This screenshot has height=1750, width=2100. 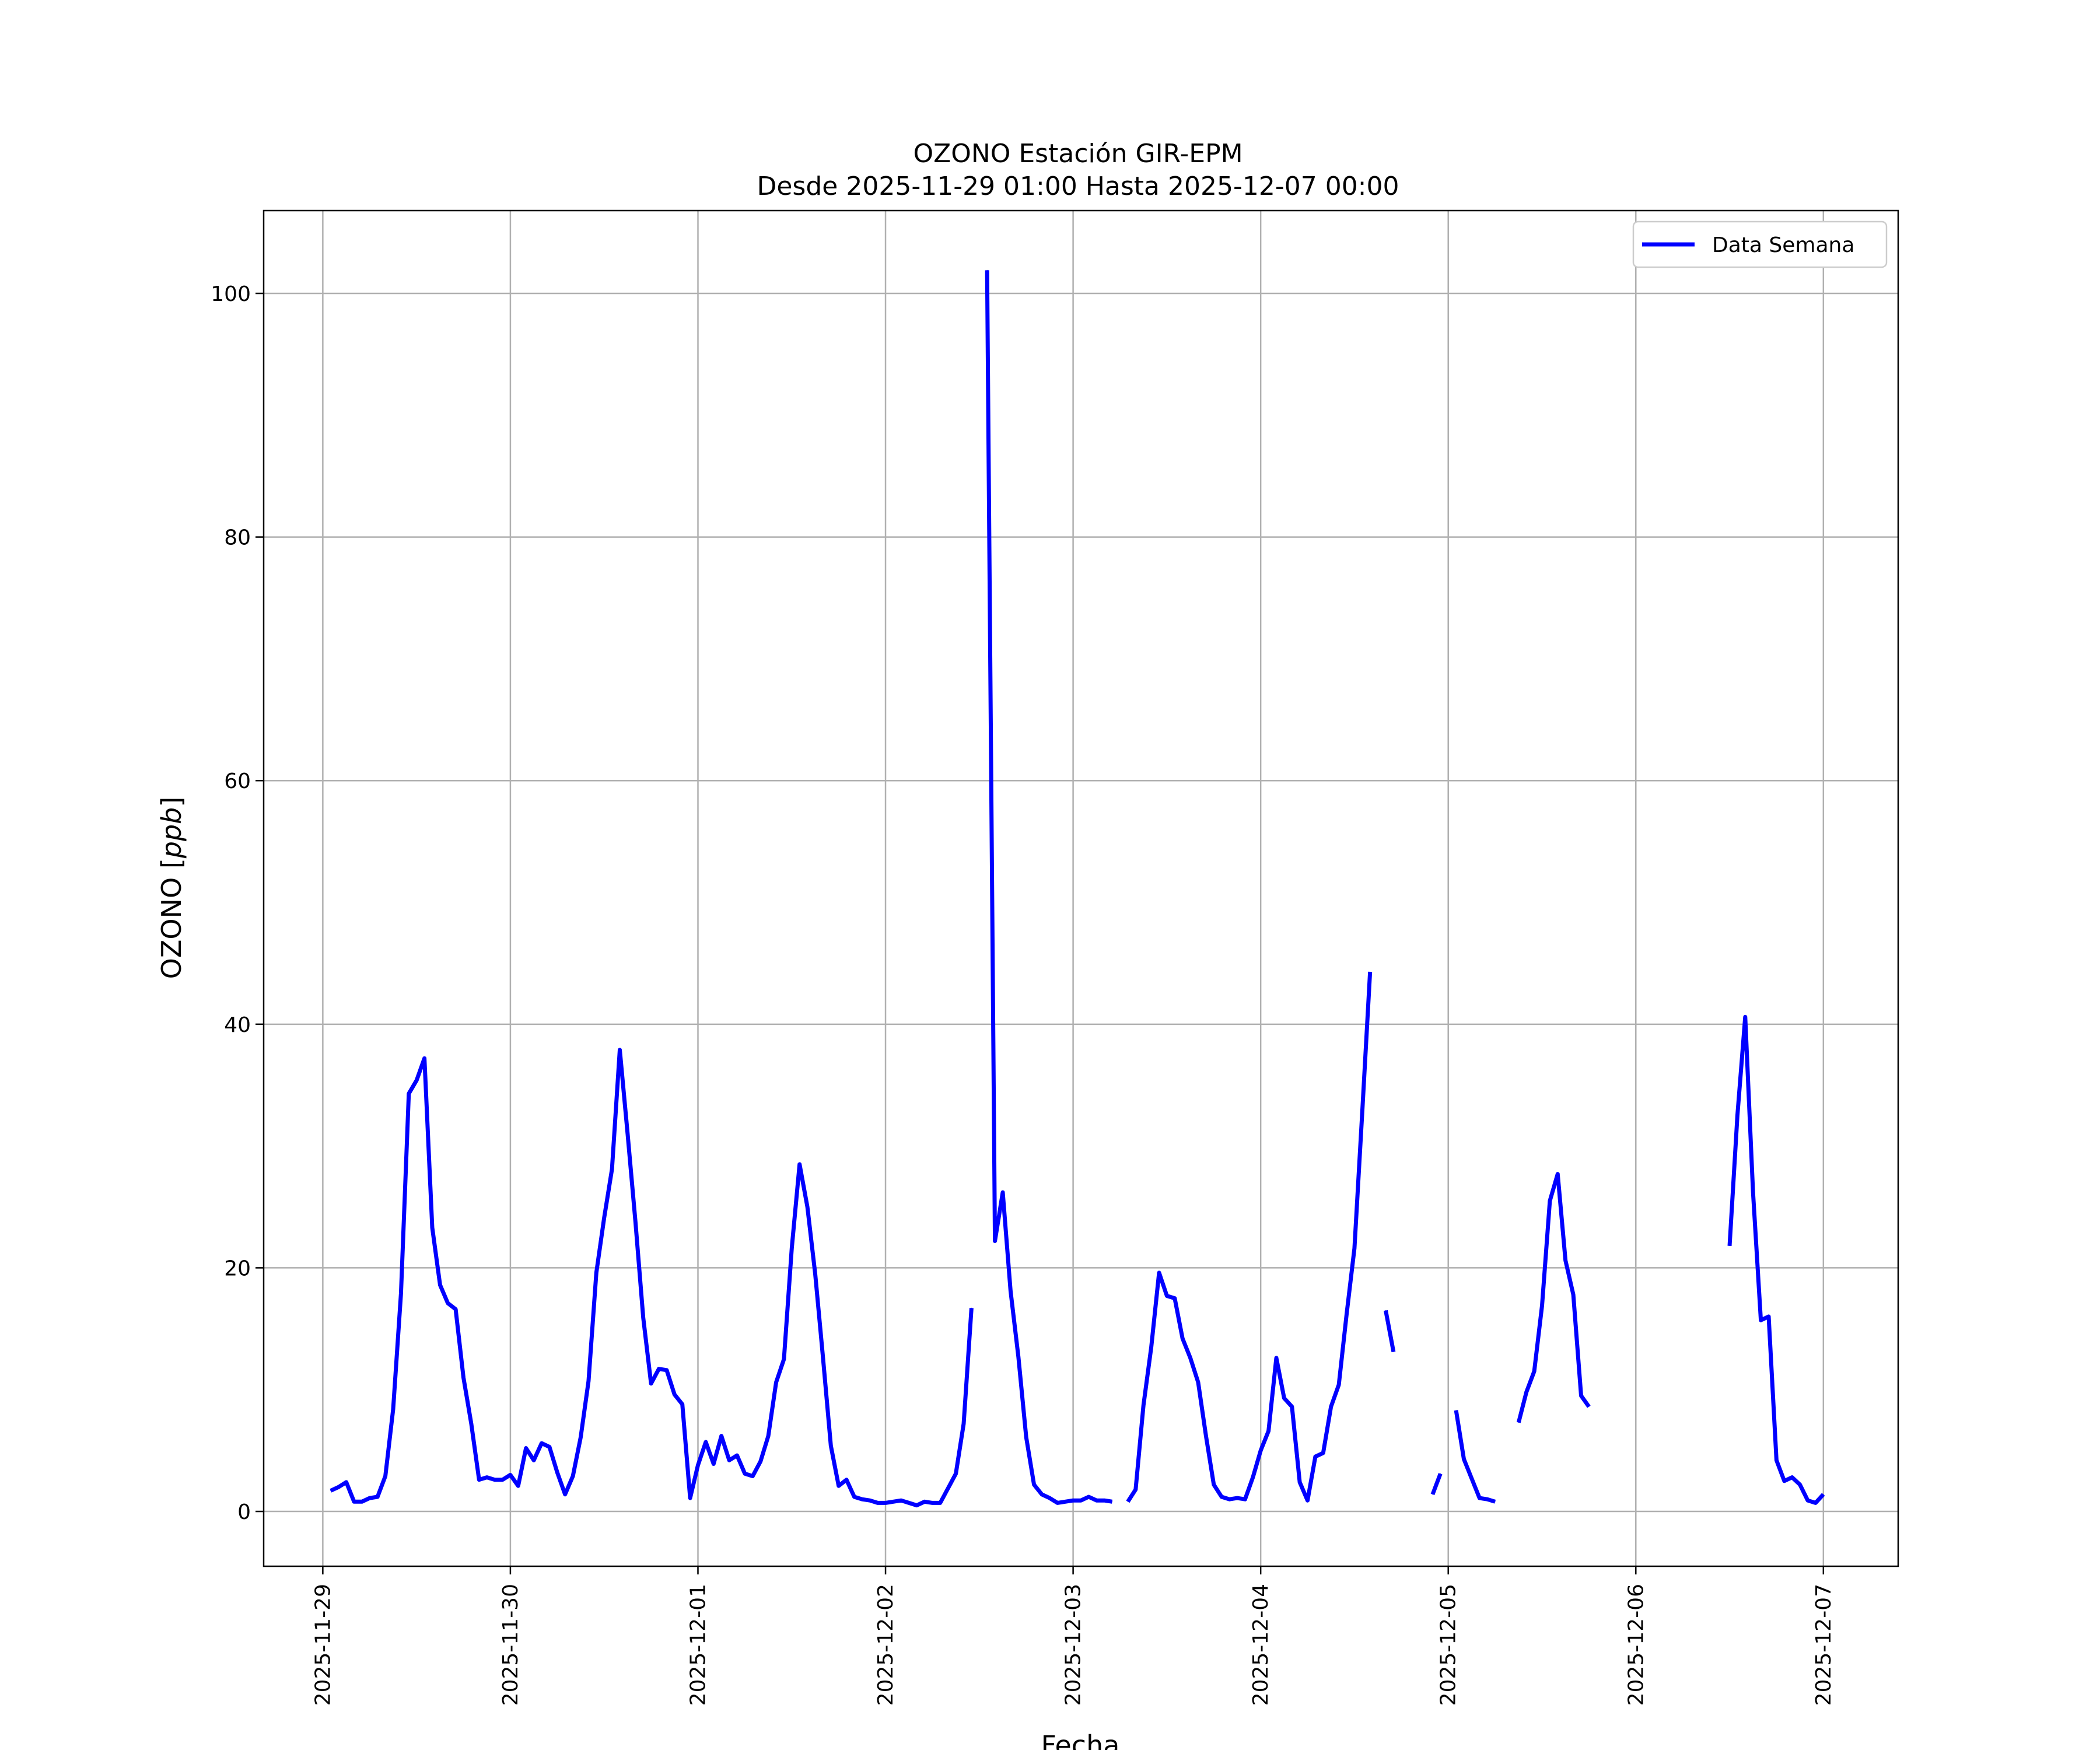 What do you see at coordinates (1449, 1645) in the screenshot?
I see `x-tick-label: 2025-12-05` at bounding box center [1449, 1645].